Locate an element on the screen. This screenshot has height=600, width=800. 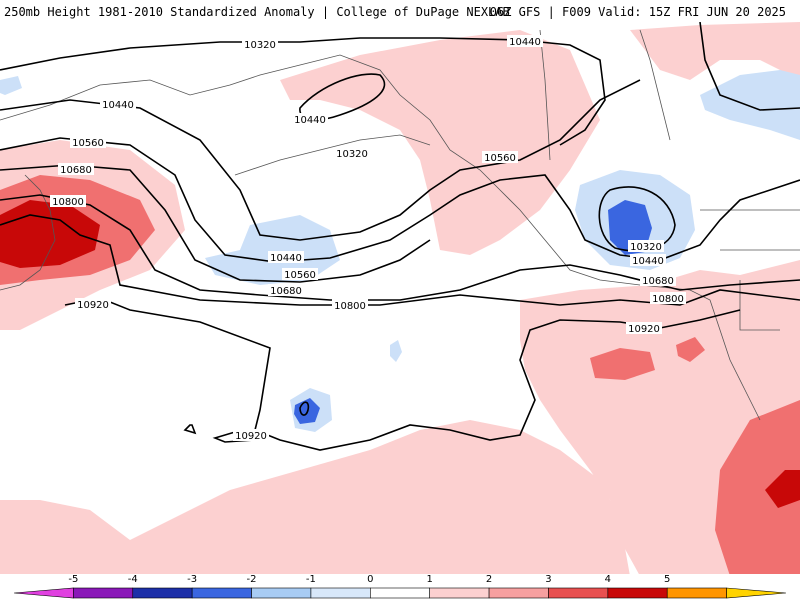
colorbar-tick-label: 5 is located at coordinates (667, 579).